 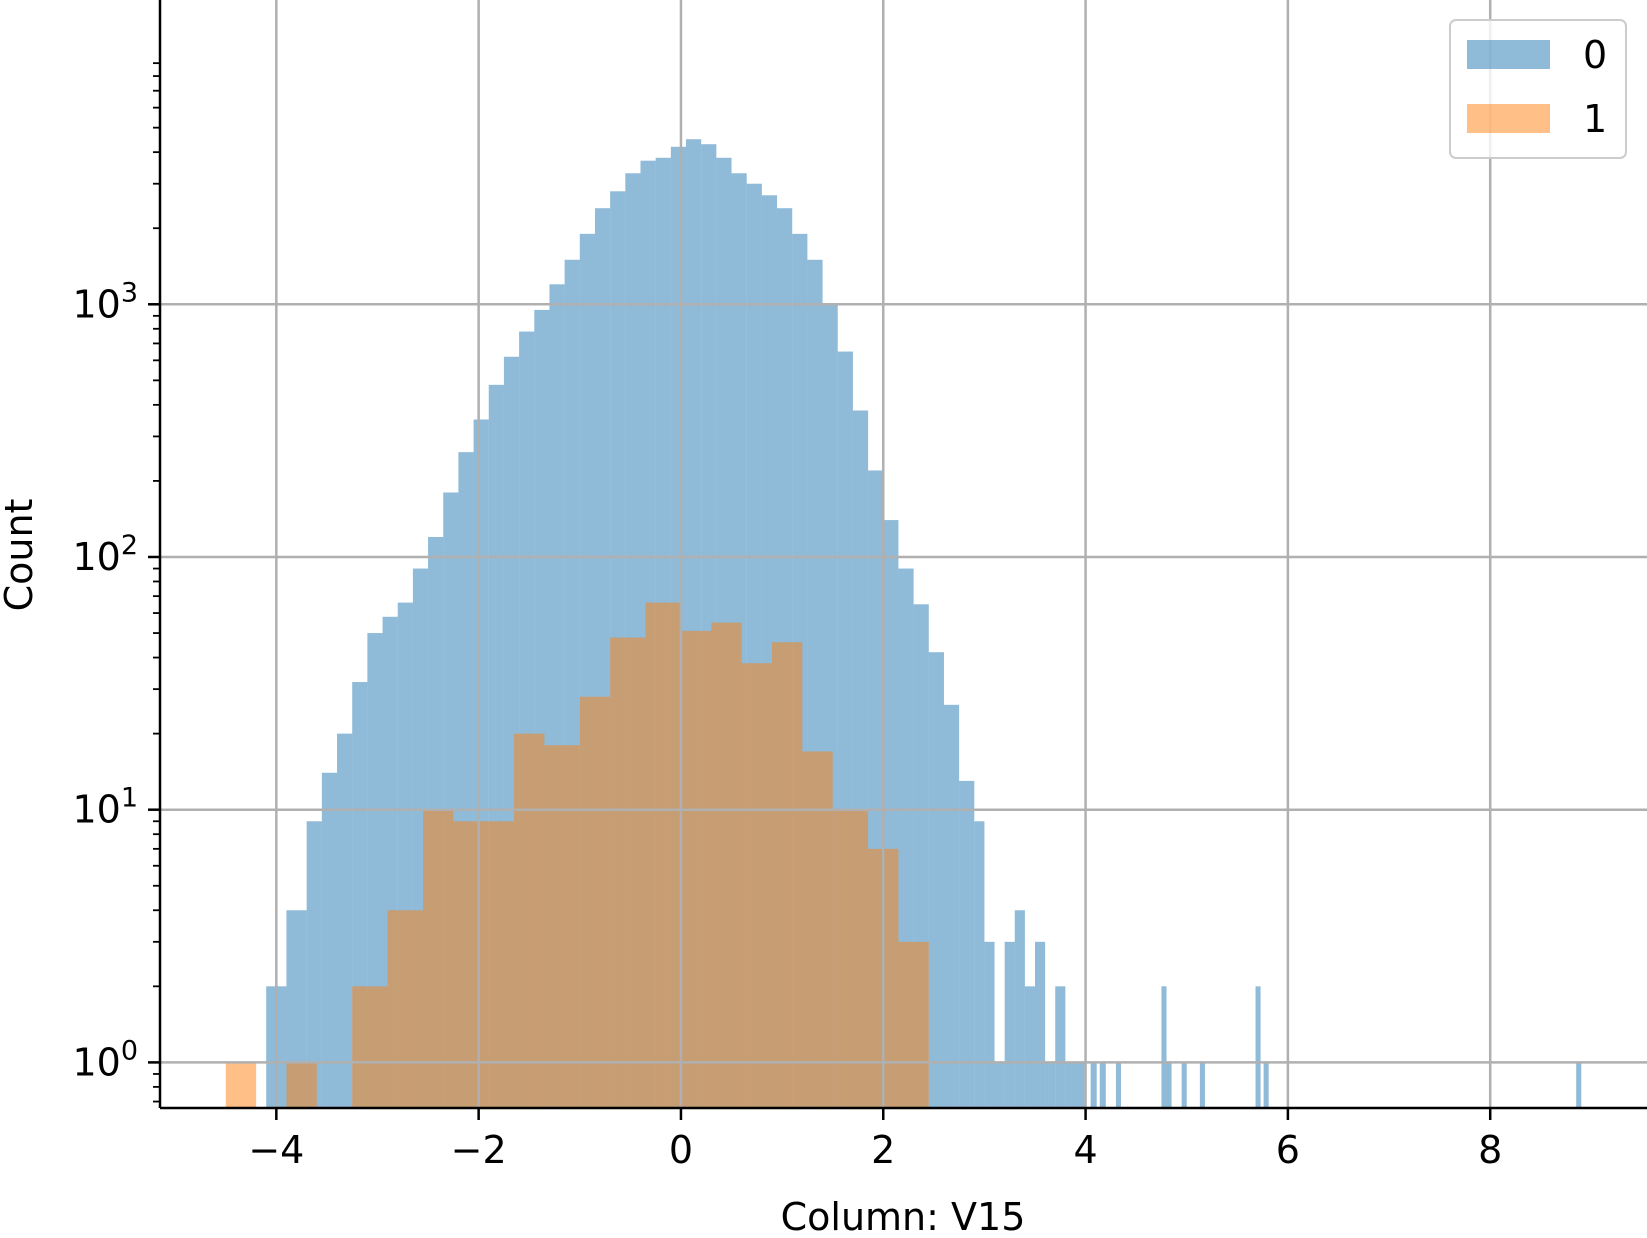 I want to click on x-axis-label: Column: V15, so click(x=903, y=1216).